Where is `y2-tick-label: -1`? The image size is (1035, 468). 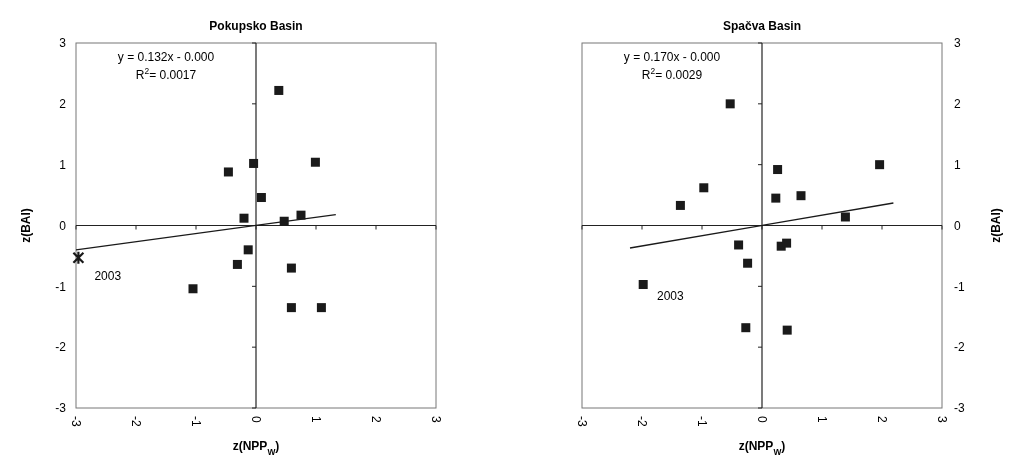 y2-tick-label: -1 is located at coordinates (959, 286).